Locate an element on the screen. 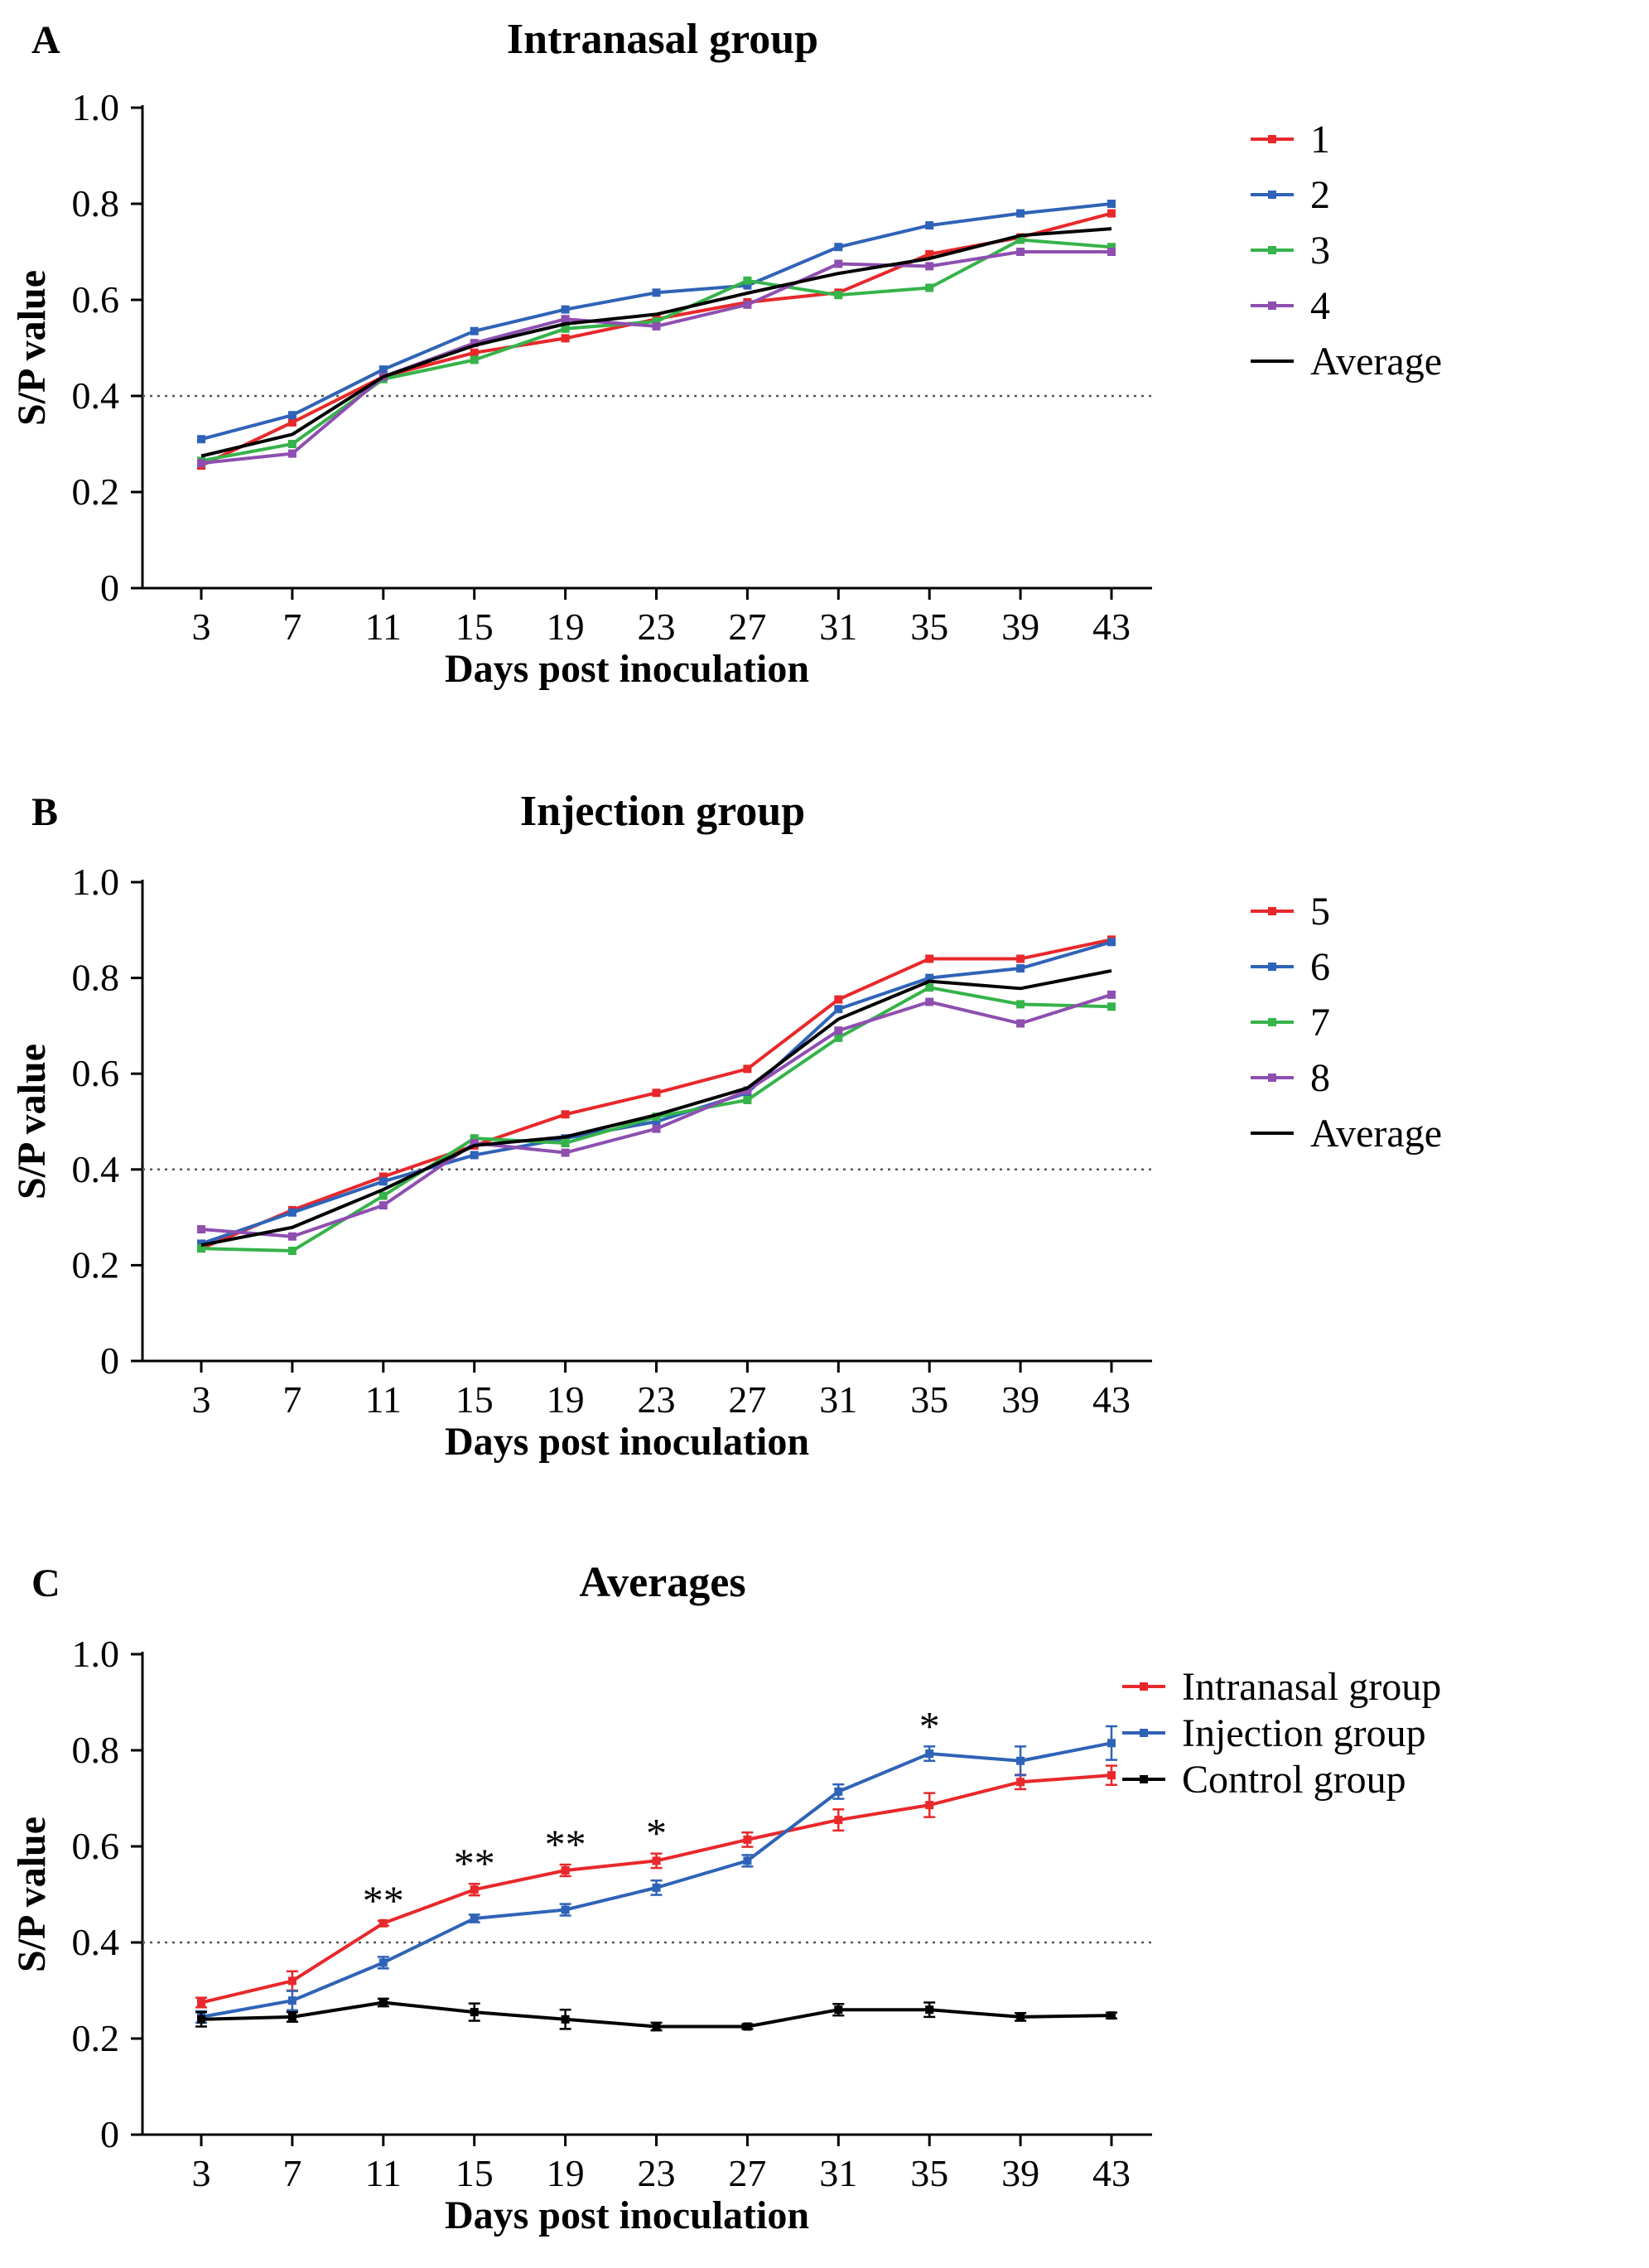 The height and width of the screenshot is (2268, 1649). x-tick-label: 3 is located at coordinates (201, 1399).